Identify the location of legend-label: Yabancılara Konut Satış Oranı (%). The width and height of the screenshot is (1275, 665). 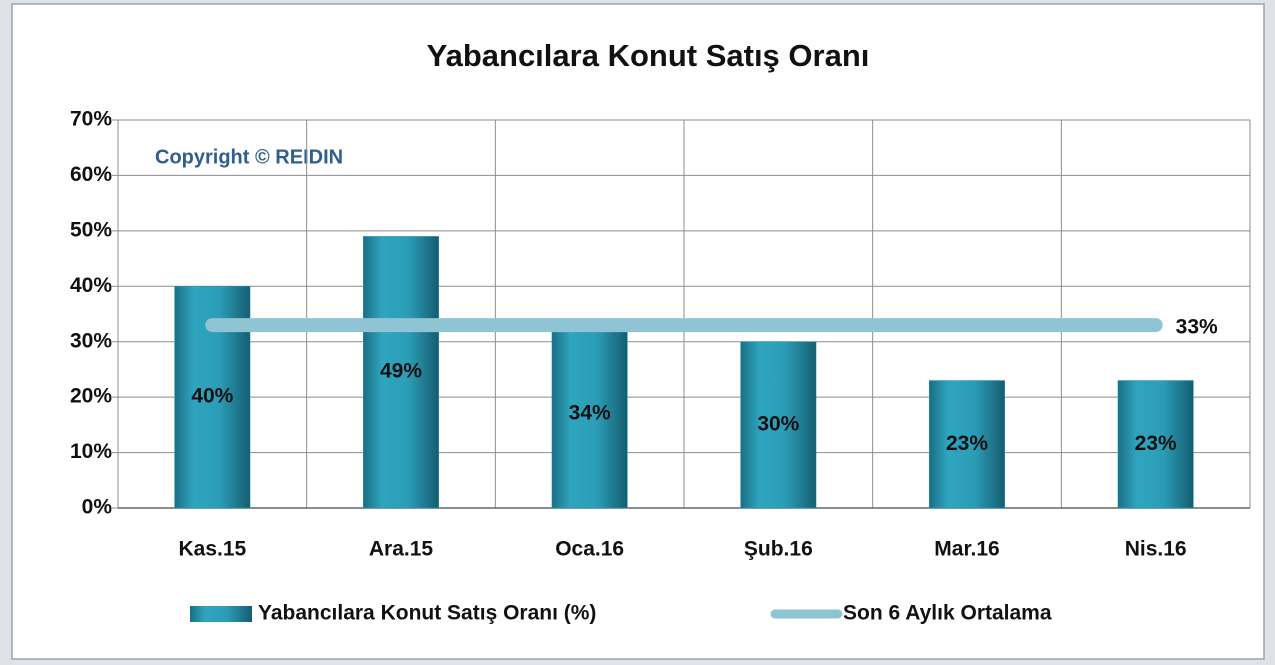
(427, 613).